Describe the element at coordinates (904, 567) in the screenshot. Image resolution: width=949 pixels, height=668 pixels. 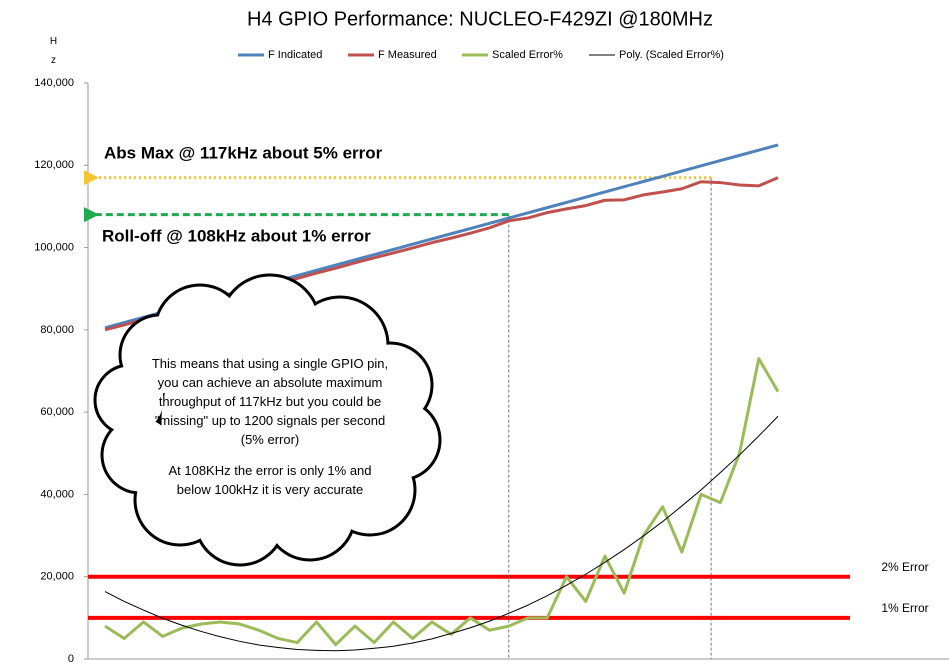
I see `threshold-label: 2% Error` at that location.